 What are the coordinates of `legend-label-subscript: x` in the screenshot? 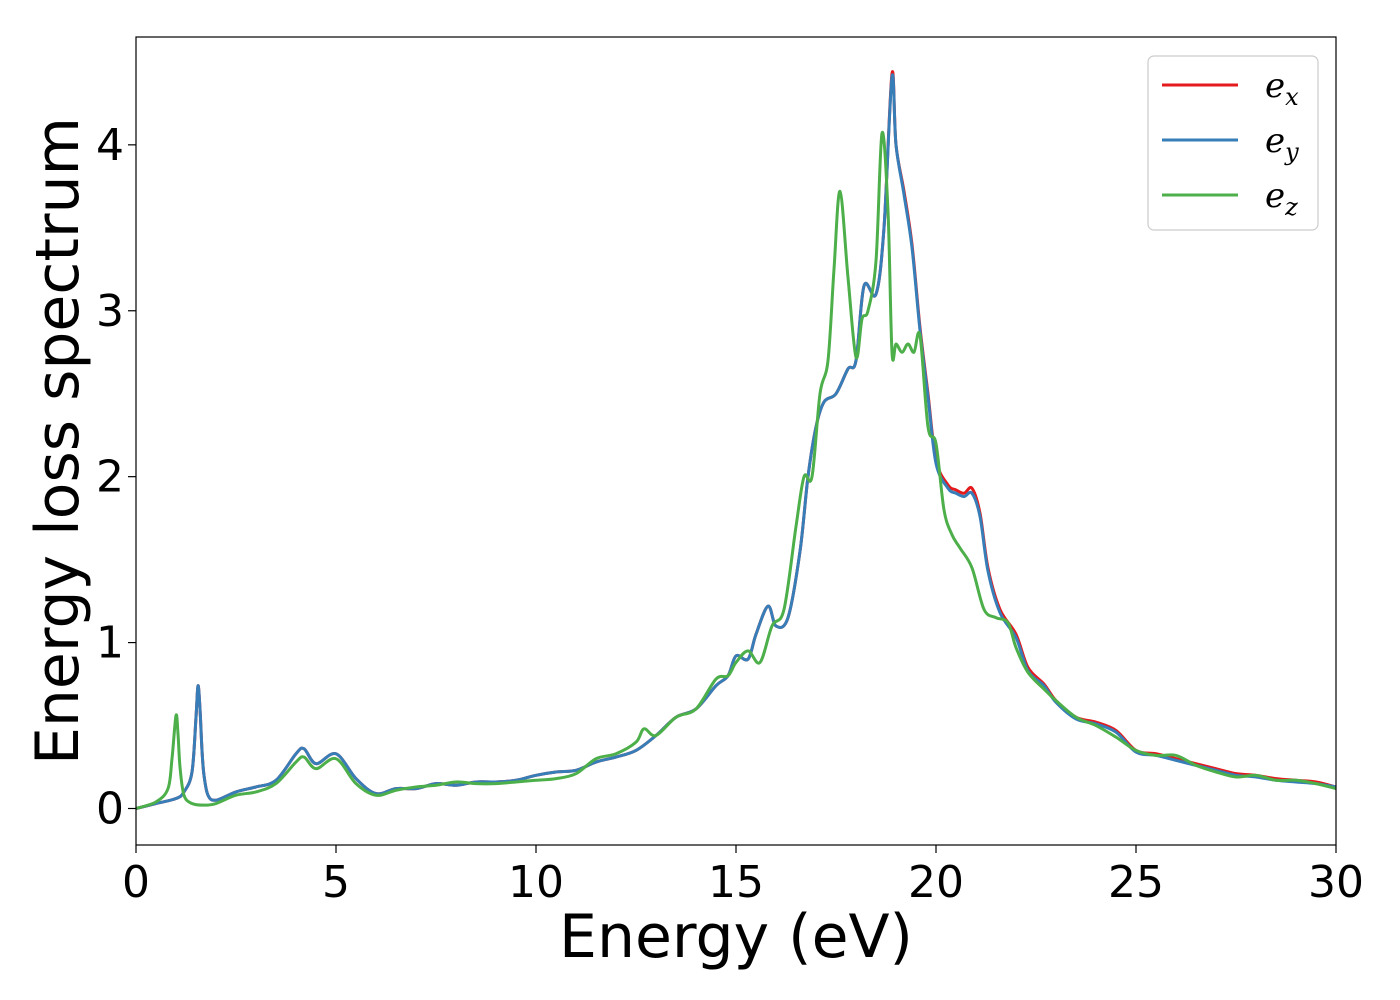 It's located at (1292, 97).